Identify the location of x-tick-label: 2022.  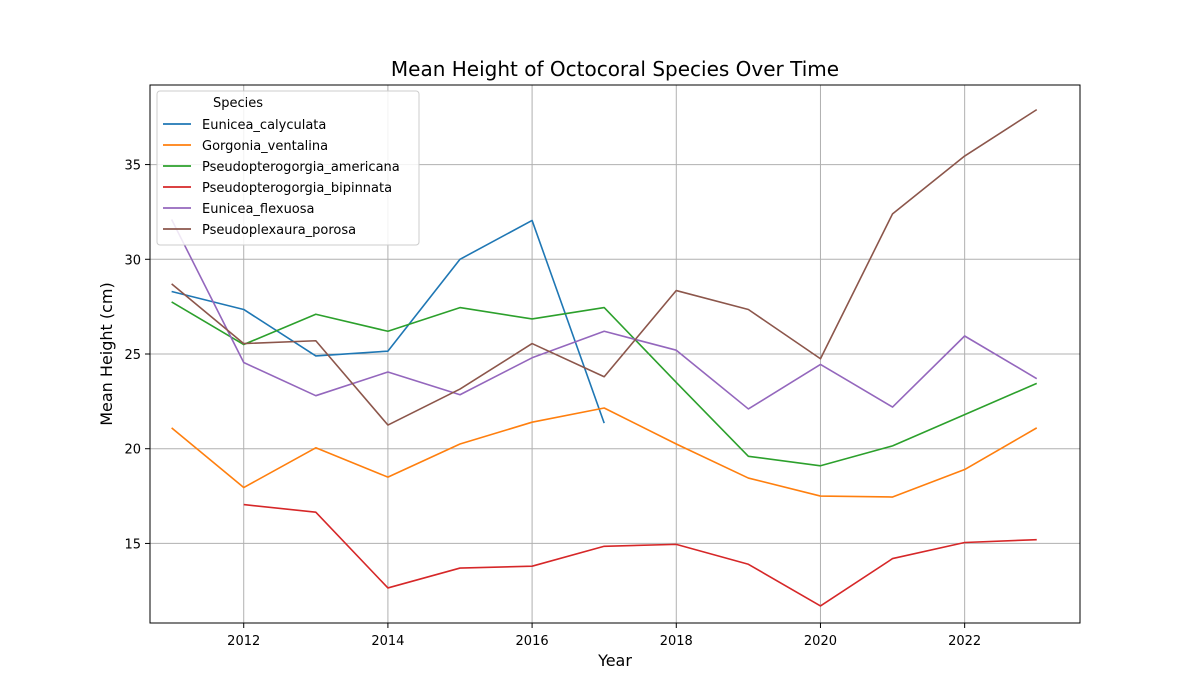
(964, 641).